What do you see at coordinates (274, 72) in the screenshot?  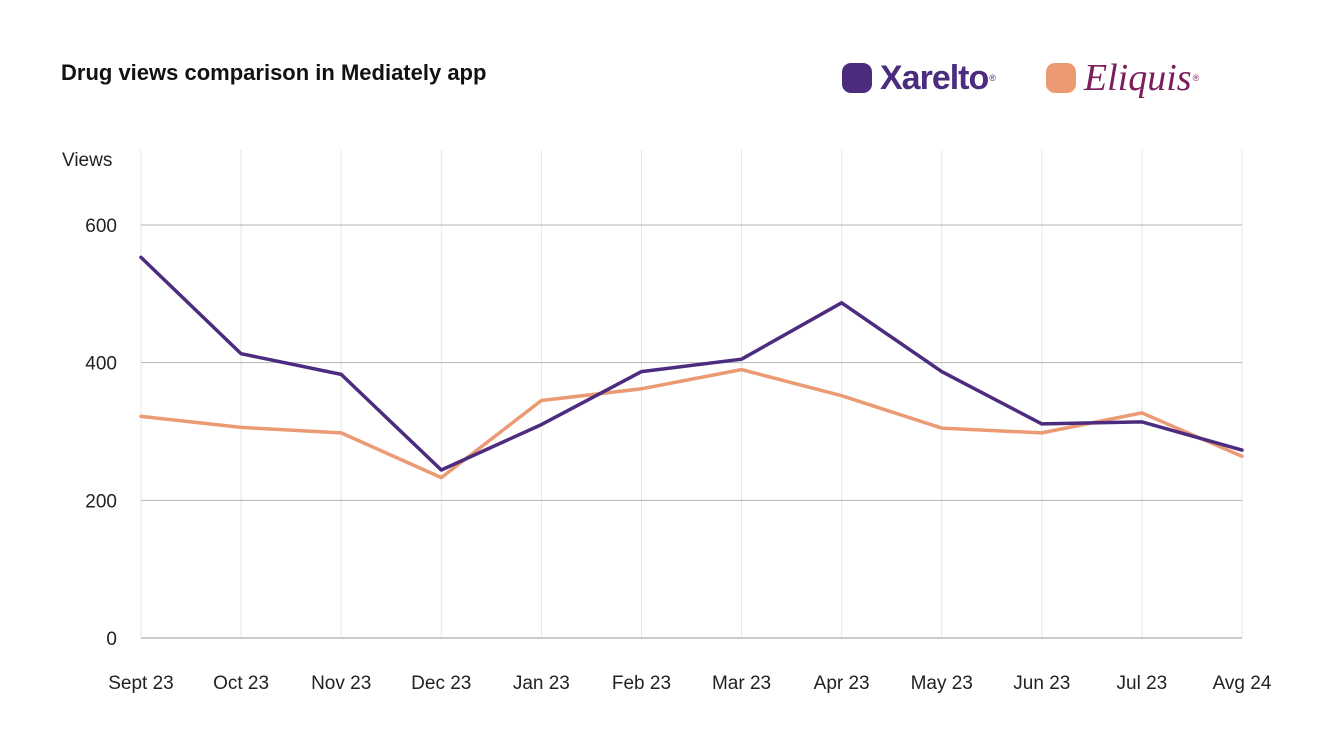 I see `chart-title: Drug views comparison in Mediately app` at bounding box center [274, 72].